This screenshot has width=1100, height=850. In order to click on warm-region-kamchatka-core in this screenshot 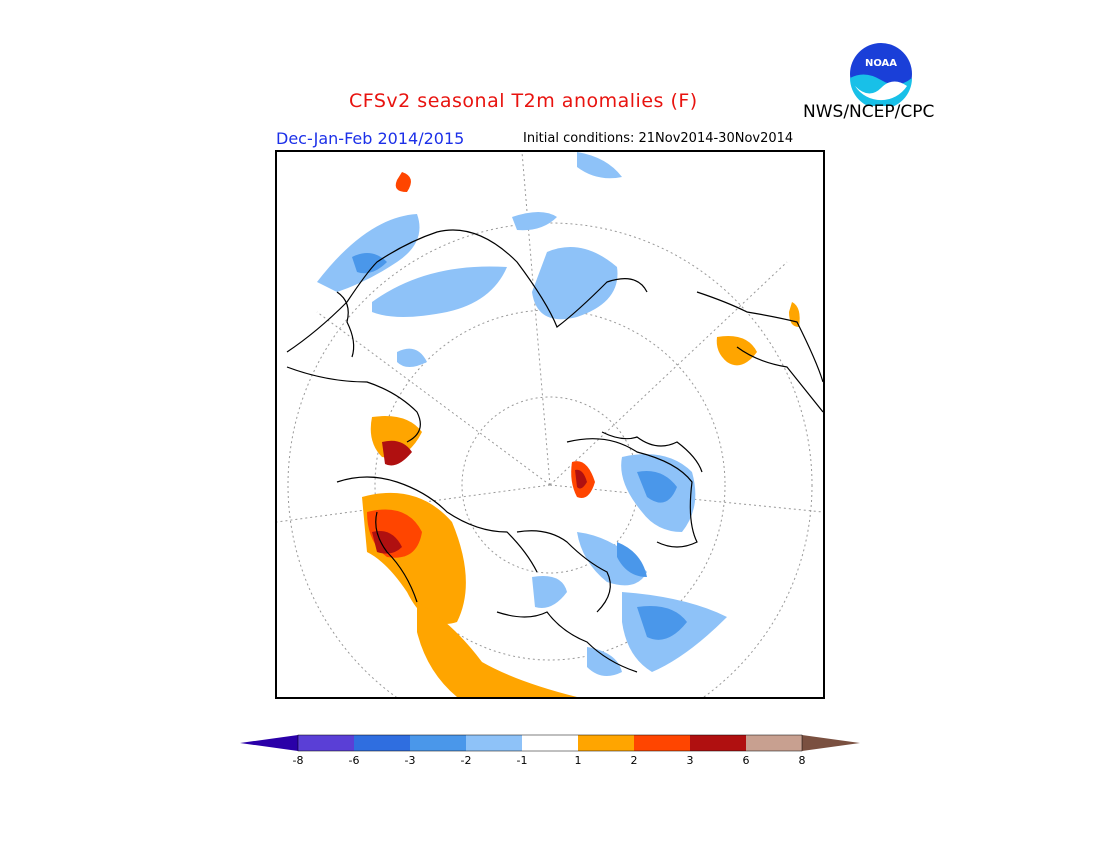, I will do `click(397, 453)`.